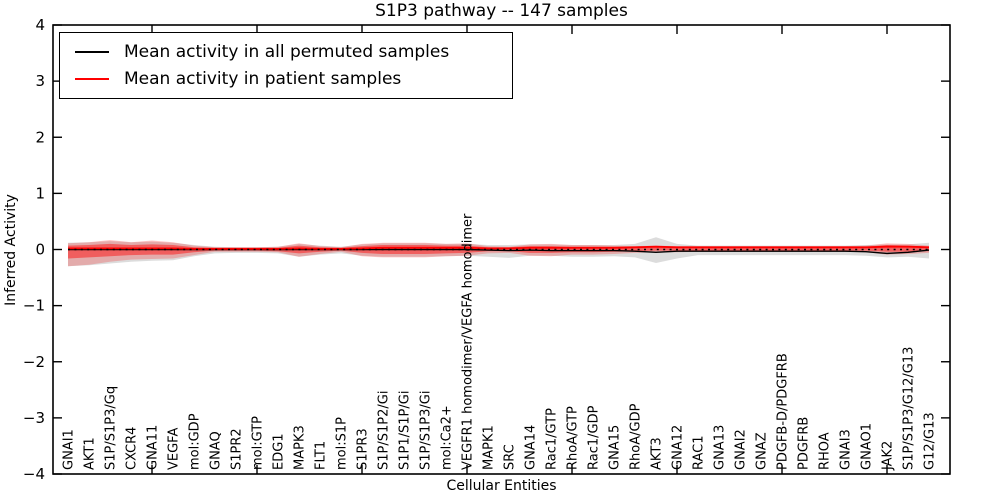 Image resolution: width=1000 pixels, height=500 pixels. Describe the element at coordinates (405, 430) in the screenshot. I see `x-category-label: S1P1/S1P/Gi` at that location.